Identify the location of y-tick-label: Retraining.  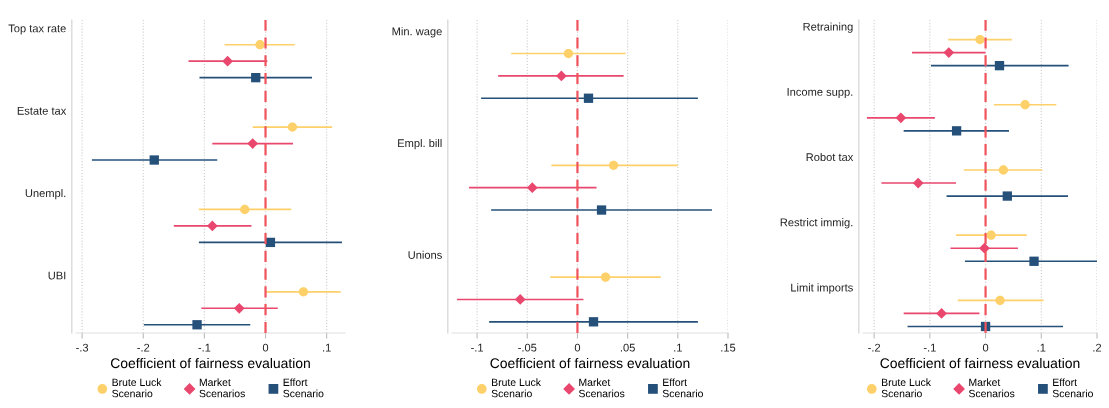
(828, 27).